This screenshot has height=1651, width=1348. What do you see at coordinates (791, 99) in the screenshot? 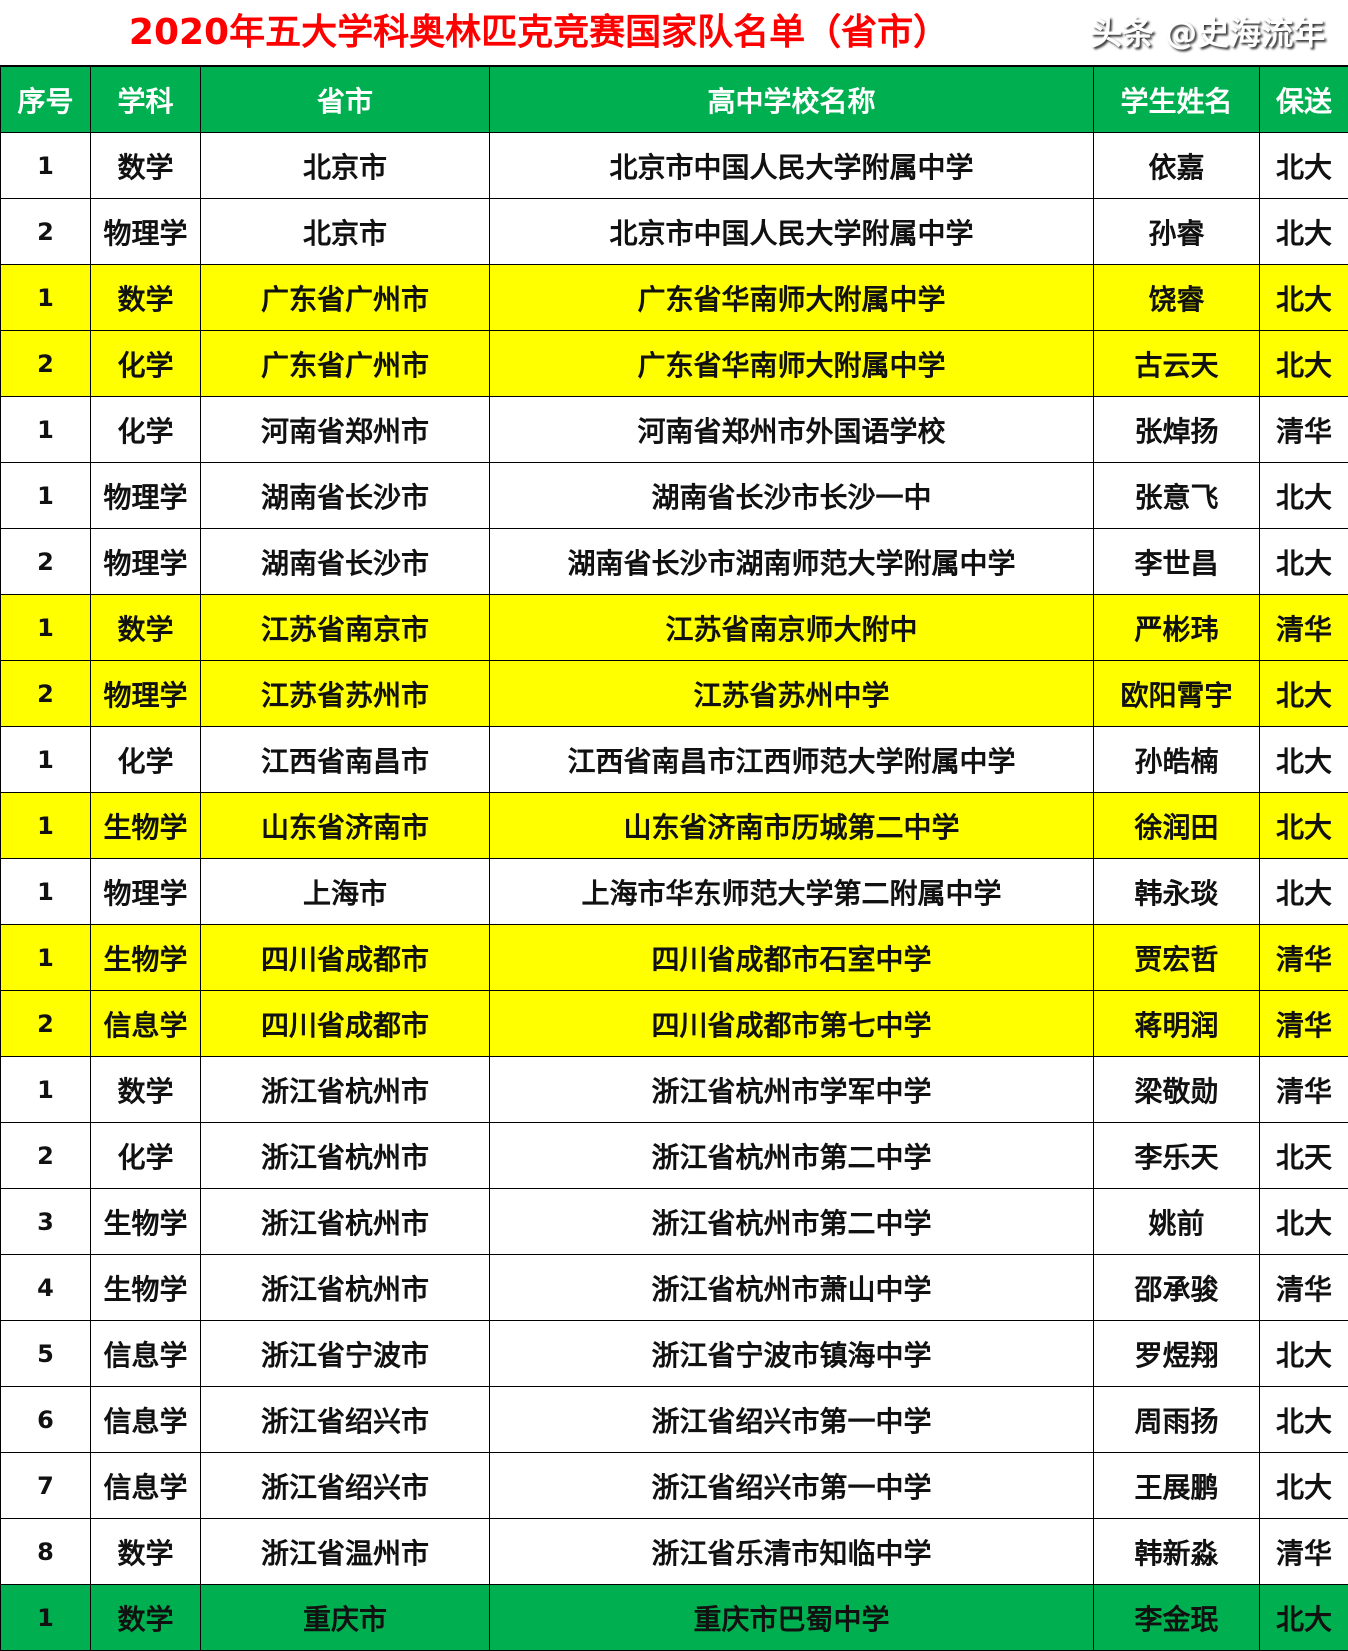
I see `header-school: 高中学校名称` at bounding box center [791, 99].